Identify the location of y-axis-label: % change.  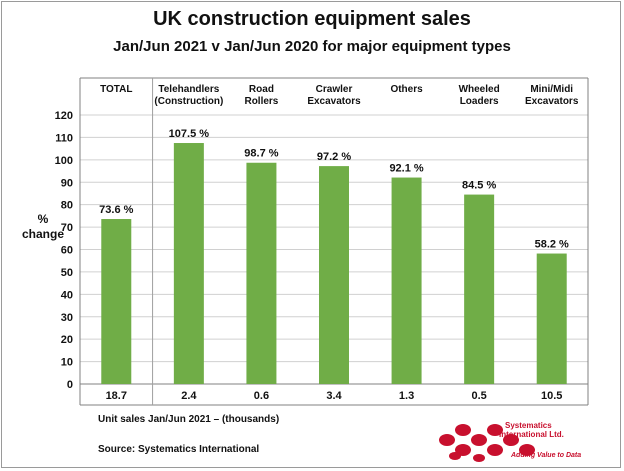
(43, 227).